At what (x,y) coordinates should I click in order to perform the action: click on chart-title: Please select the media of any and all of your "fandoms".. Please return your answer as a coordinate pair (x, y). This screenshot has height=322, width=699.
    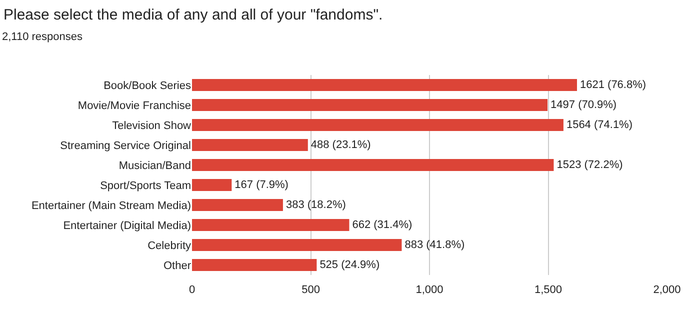
    Looking at the image, I should click on (193, 15).